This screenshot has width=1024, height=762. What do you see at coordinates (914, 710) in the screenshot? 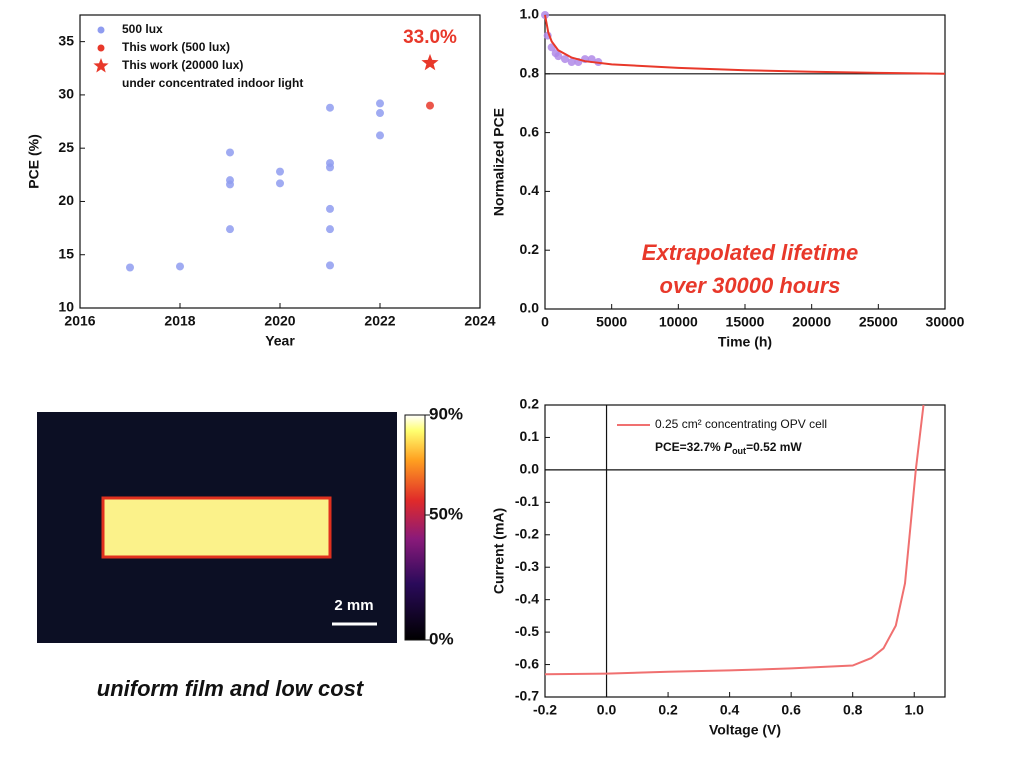
I see `x-tick-label: 1.0` at bounding box center [914, 710].